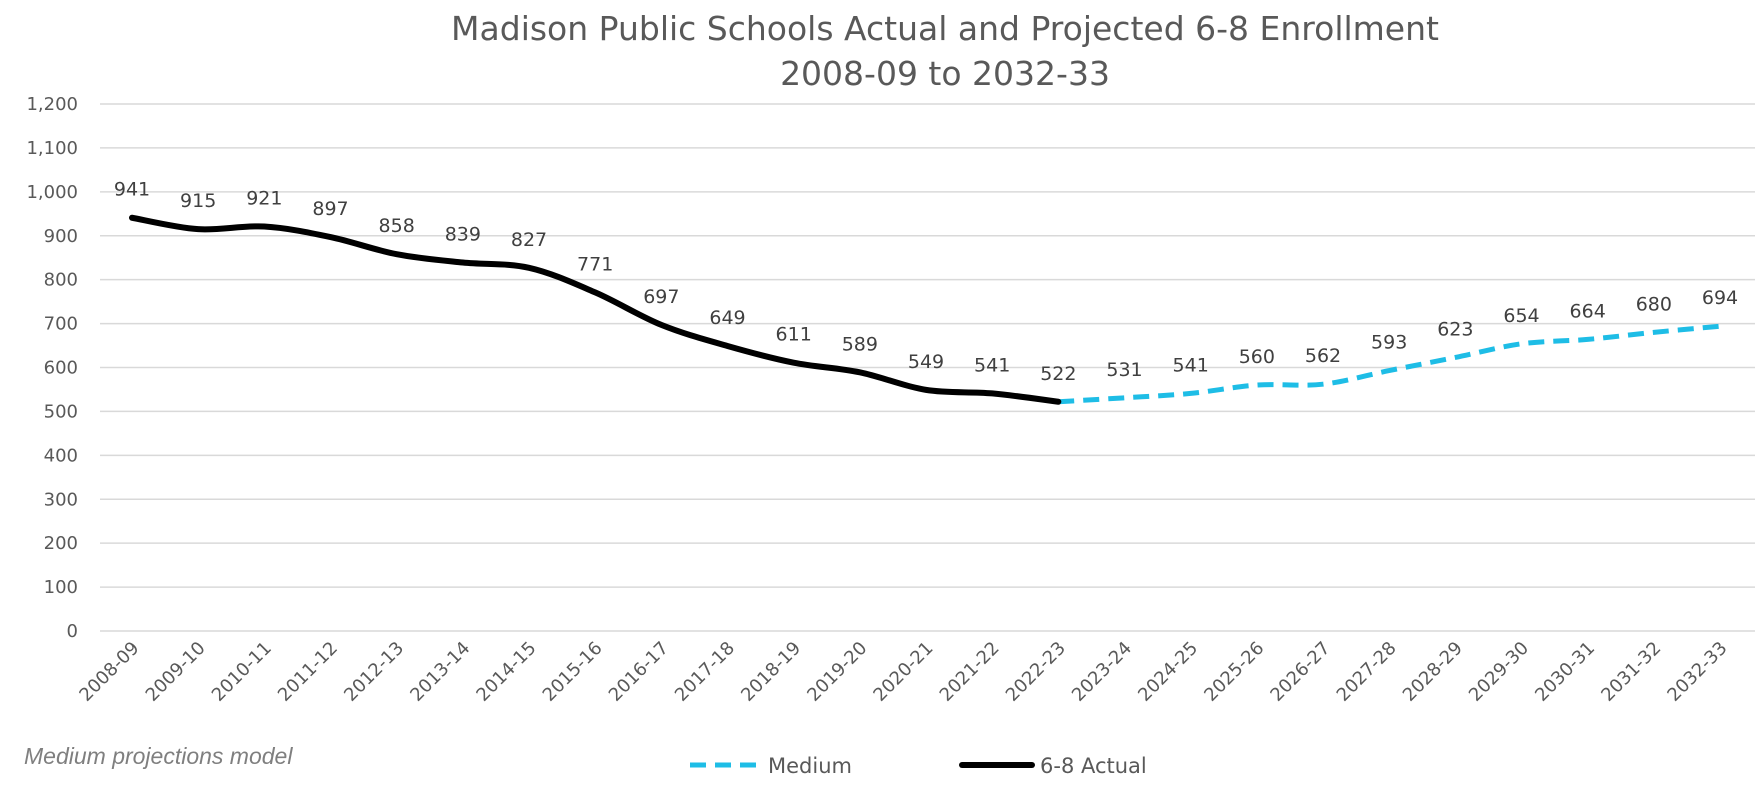 This screenshot has width=1755, height=786. What do you see at coordinates (61, 587) in the screenshot?
I see `y-tick-label: 100` at bounding box center [61, 587].